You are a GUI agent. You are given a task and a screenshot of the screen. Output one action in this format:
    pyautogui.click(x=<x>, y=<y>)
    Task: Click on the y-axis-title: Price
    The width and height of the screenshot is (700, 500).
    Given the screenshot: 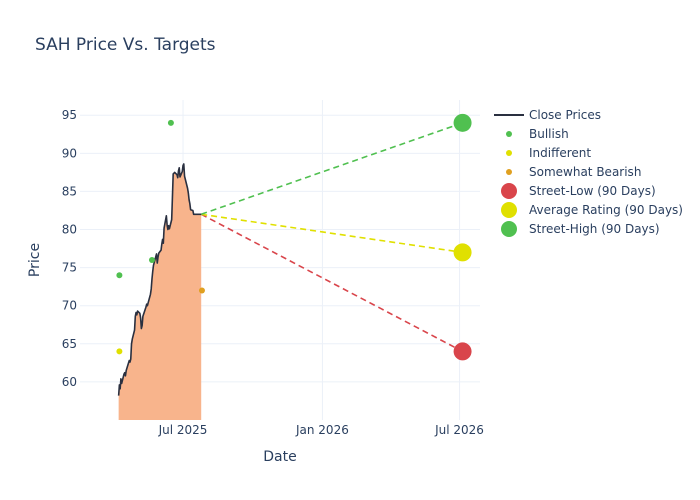 What is the action you would take?
    pyautogui.click(x=35, y=260)
    